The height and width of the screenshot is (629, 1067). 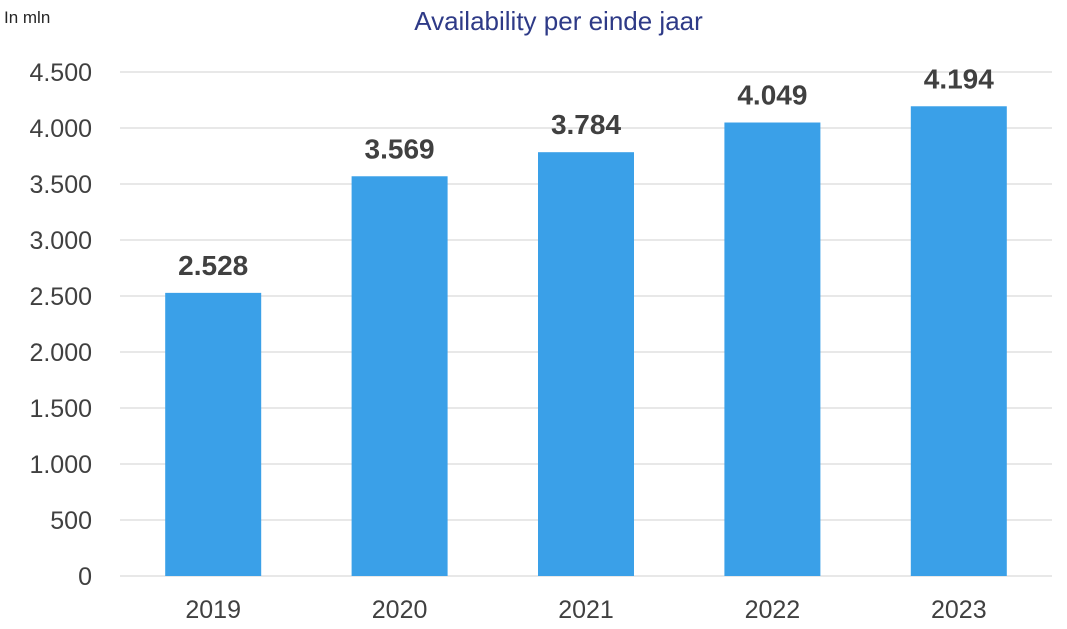 I want to click on bar-2022, so click(x=772, y=349).